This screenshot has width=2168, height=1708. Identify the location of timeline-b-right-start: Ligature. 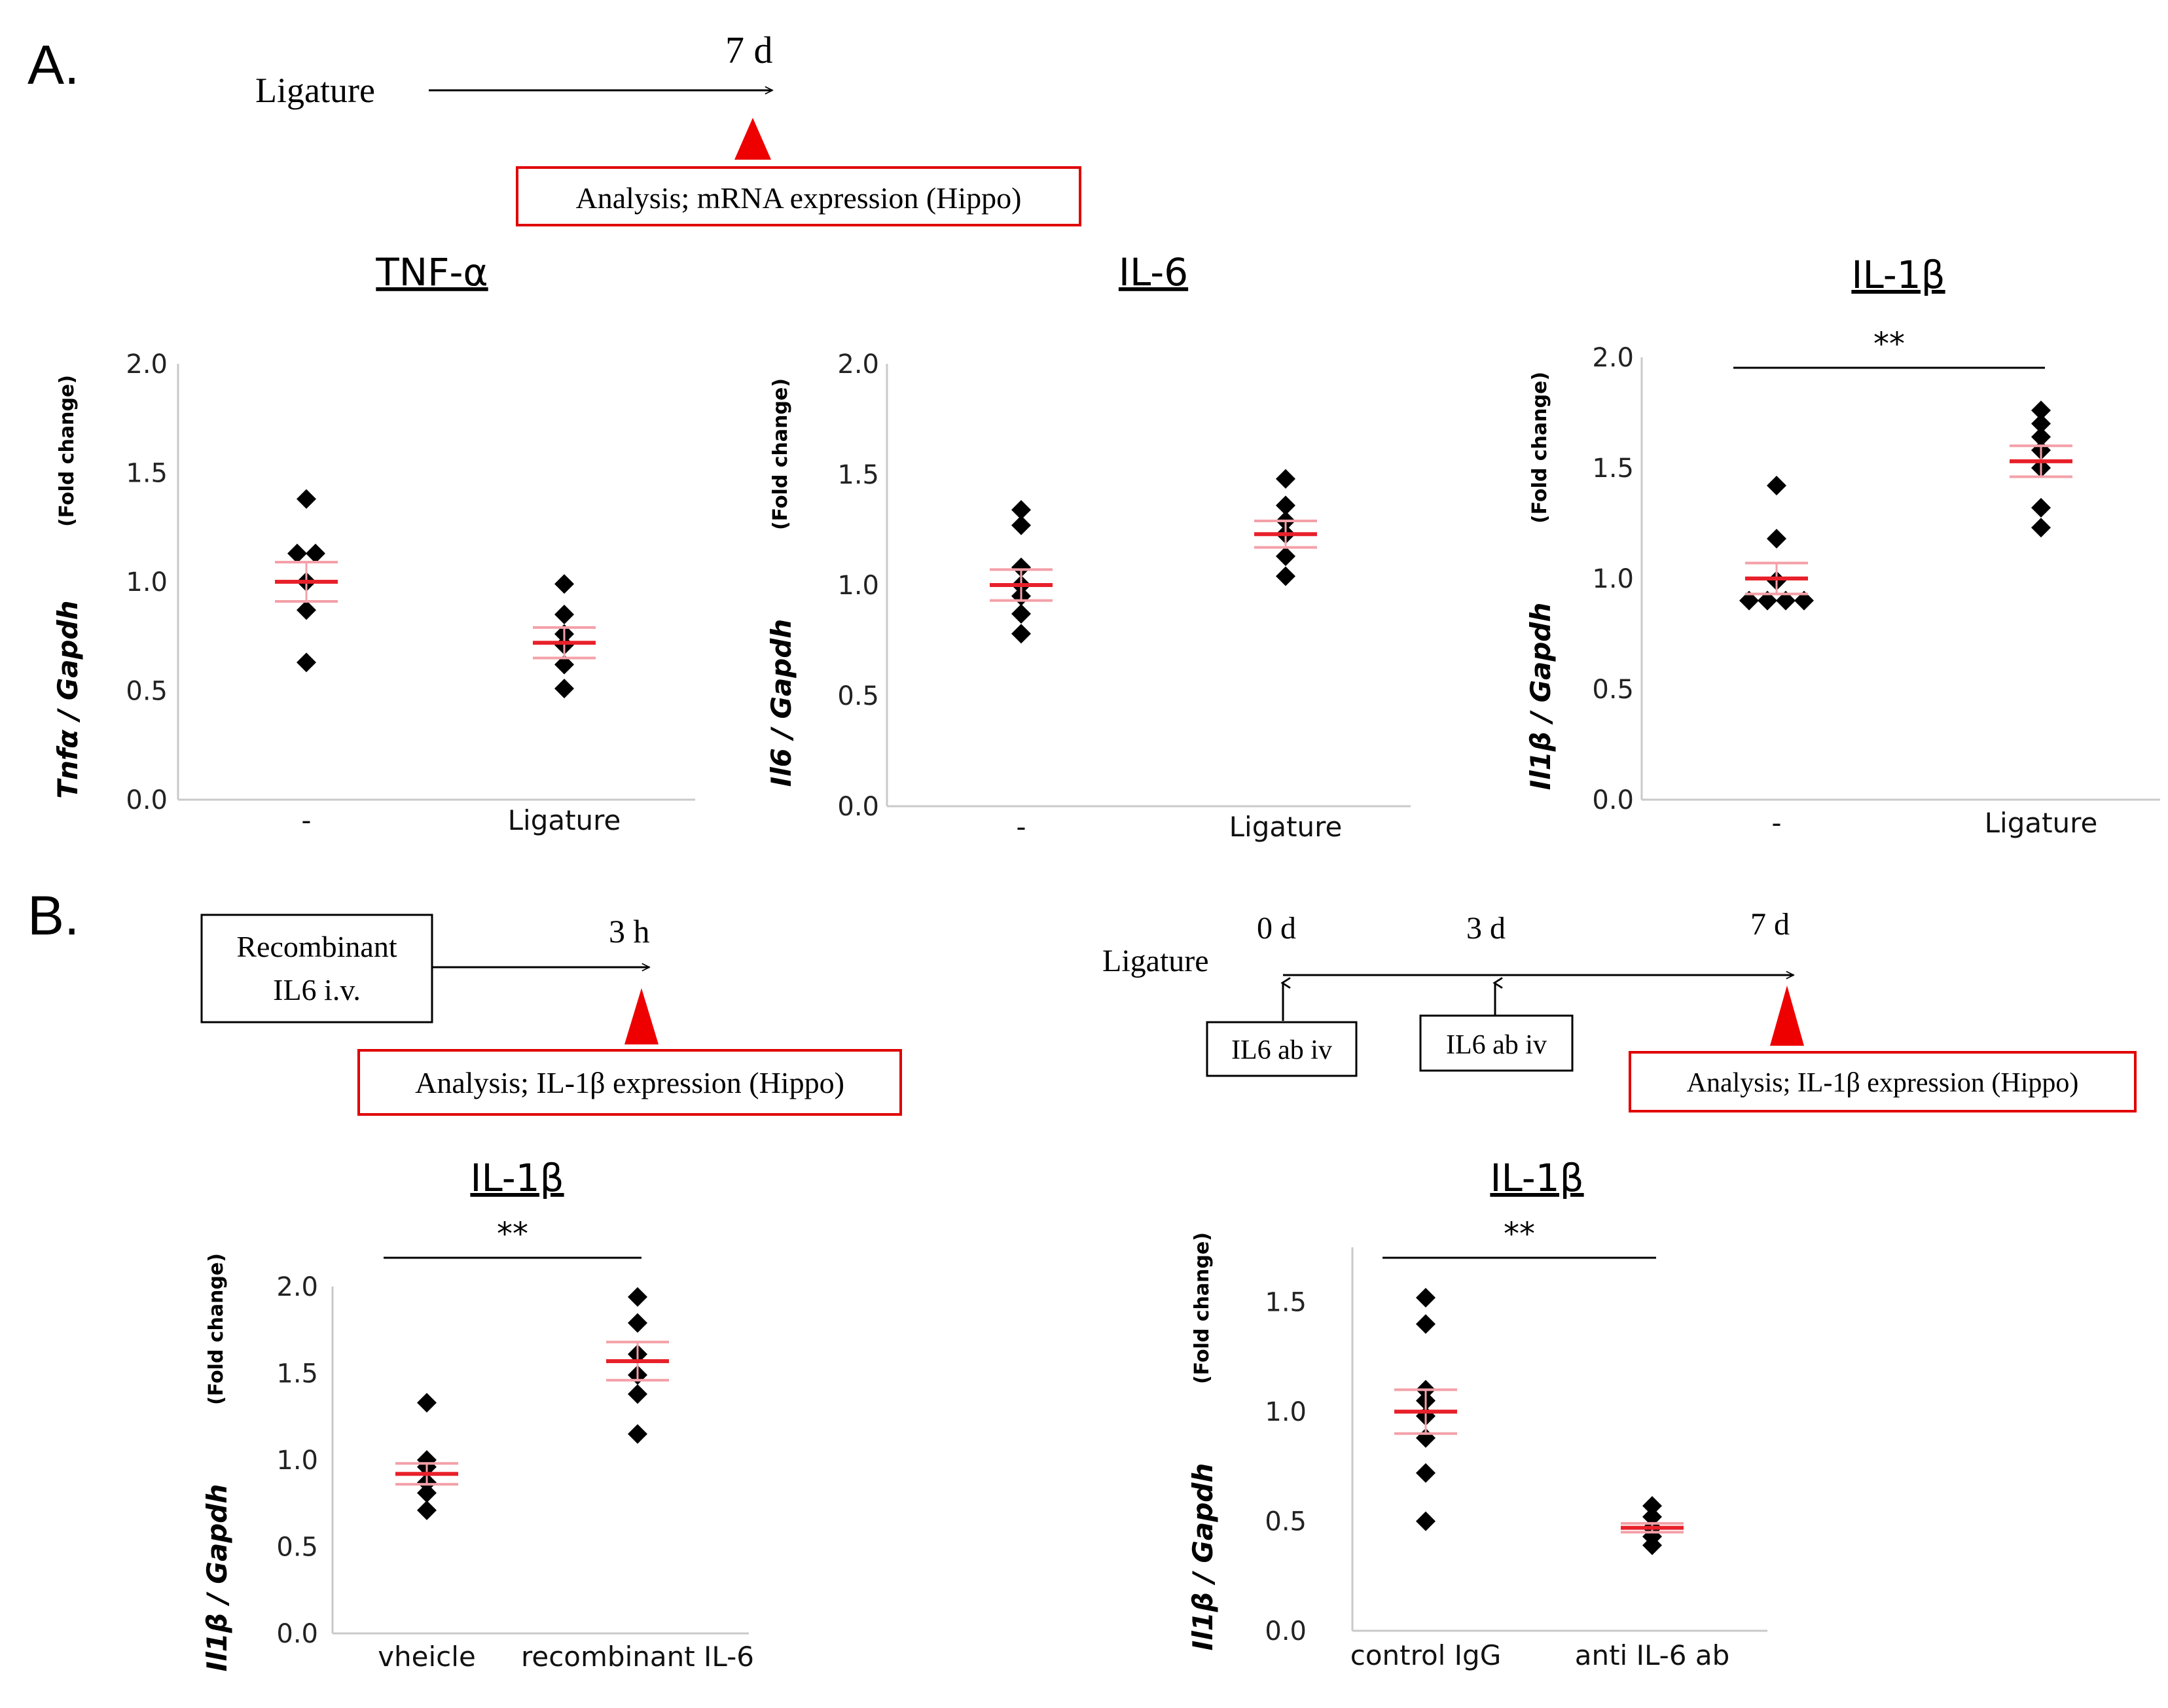
(1155, 961).